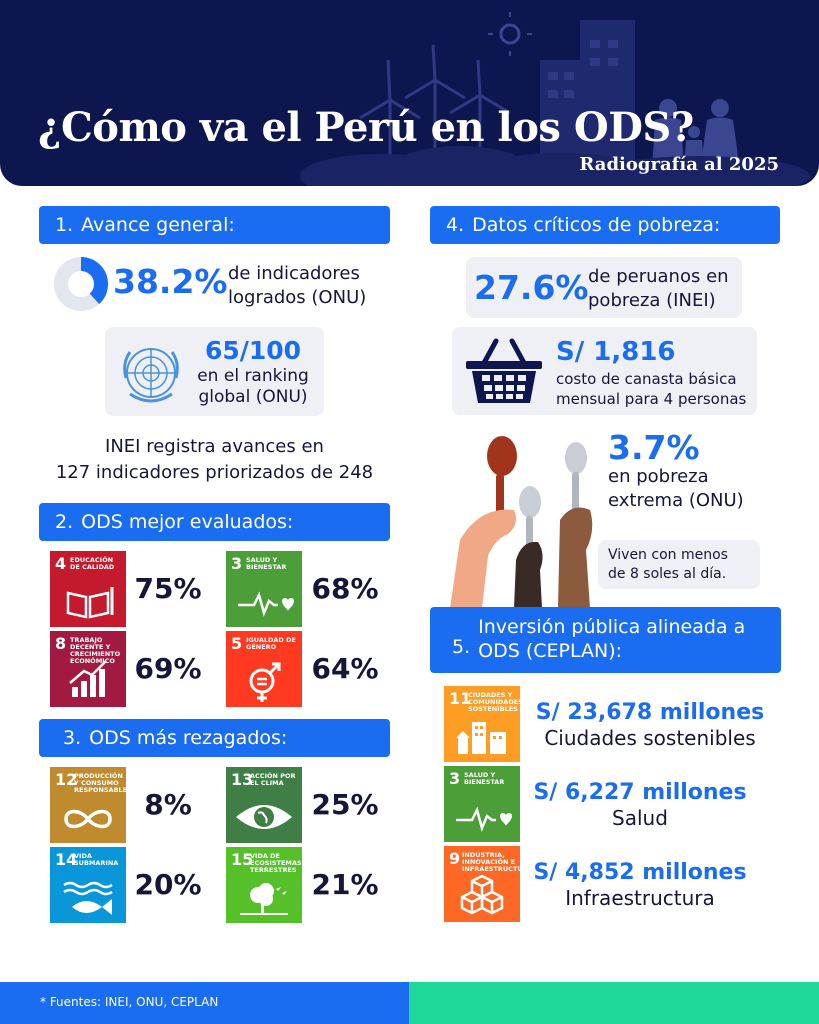 The width and height of the screenshot is (819, 1024). I want to click on cubes-icon, so click(482, 894).